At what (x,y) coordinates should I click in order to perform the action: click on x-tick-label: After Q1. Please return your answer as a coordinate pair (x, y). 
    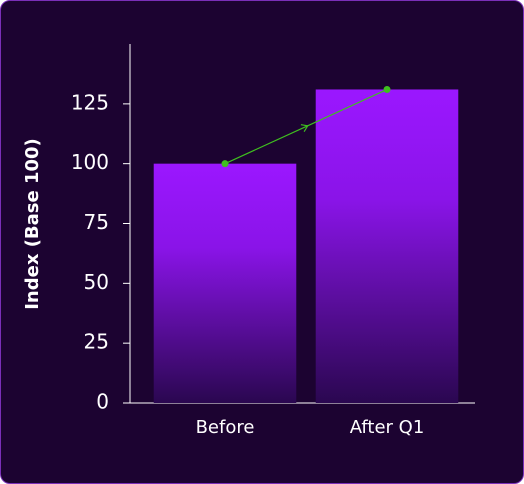
    Looking at the image, I should click on (387, 427).